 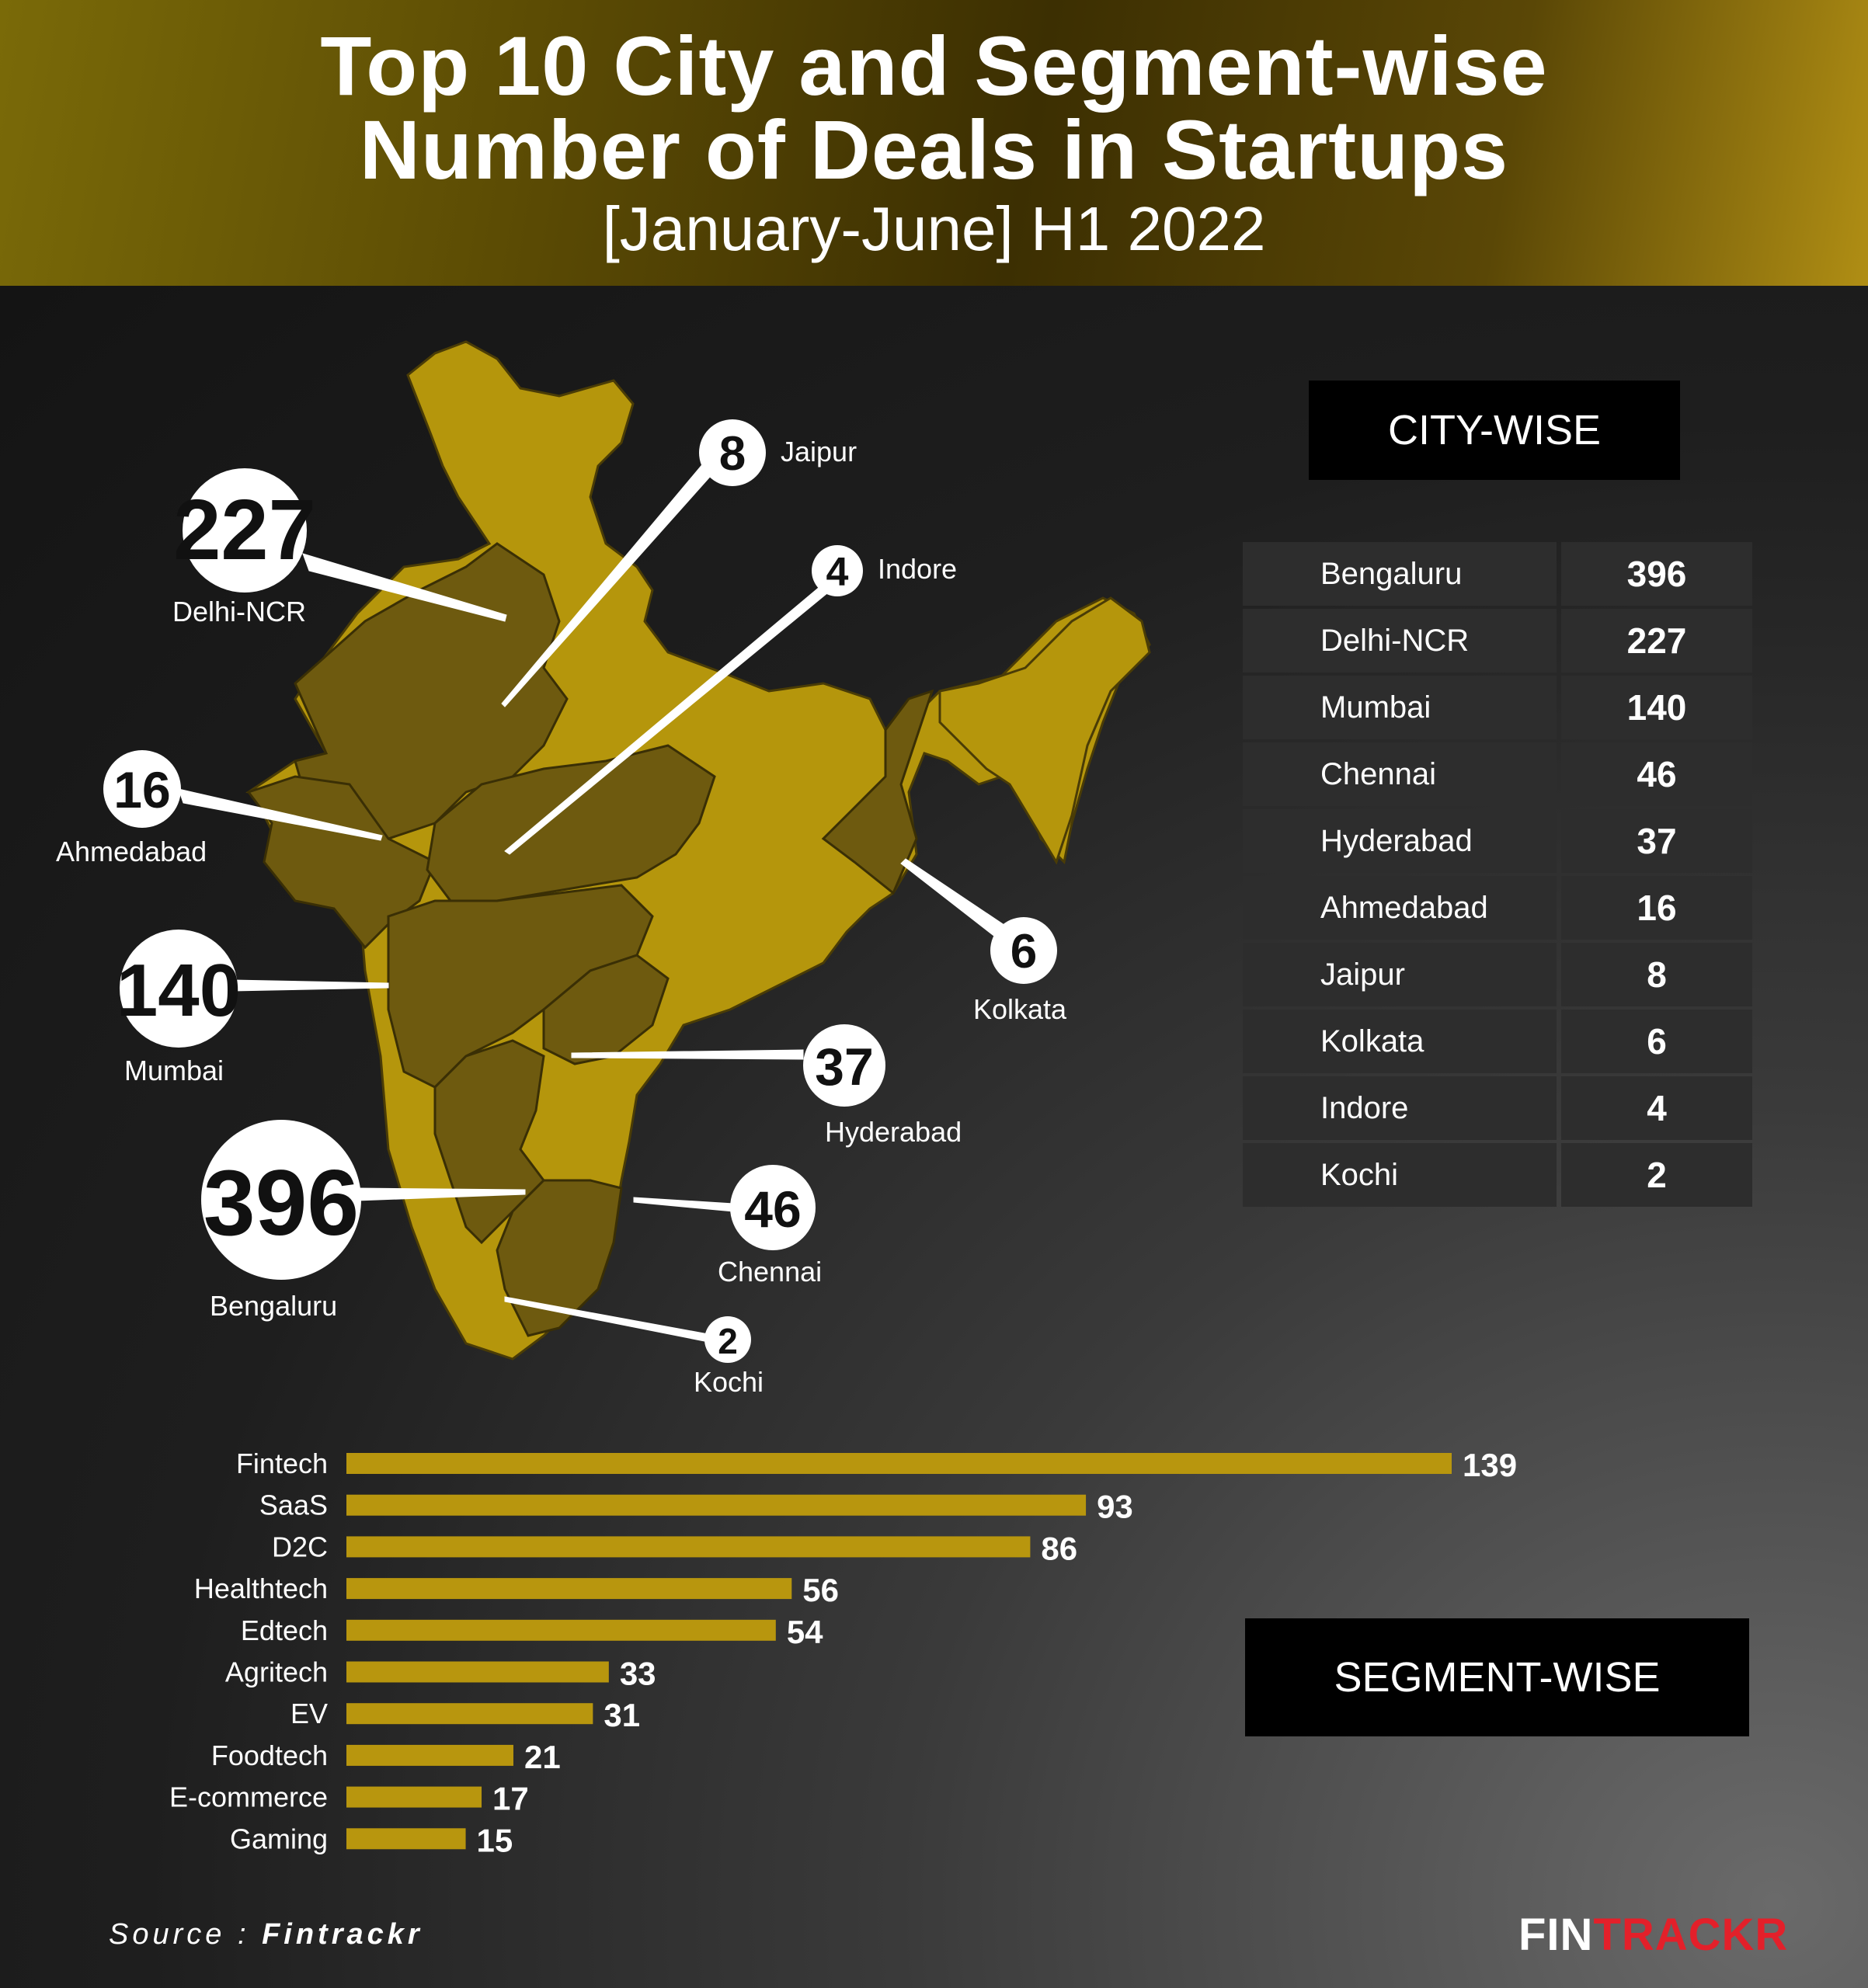 I want to click on map-region-northeast, so click(x=1044, y=730).